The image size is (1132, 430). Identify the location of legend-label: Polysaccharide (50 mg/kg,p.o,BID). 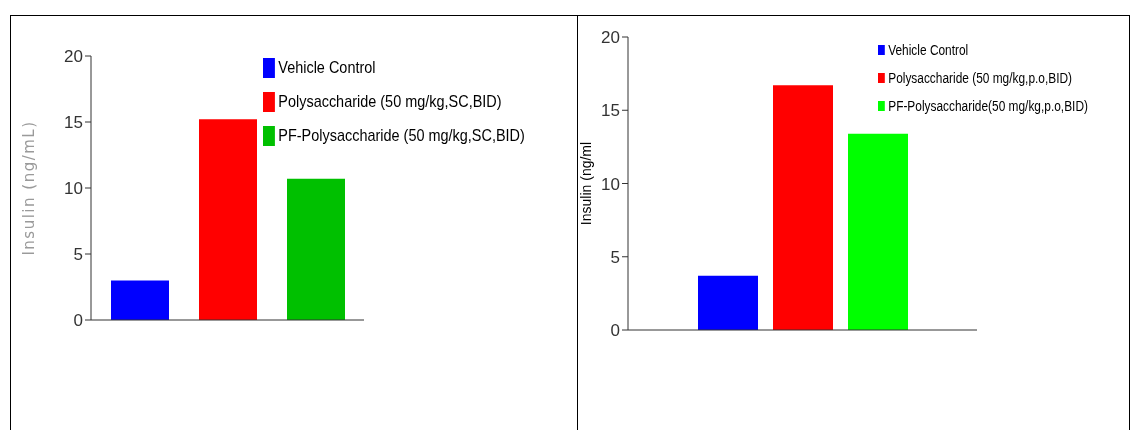
(980, 78).